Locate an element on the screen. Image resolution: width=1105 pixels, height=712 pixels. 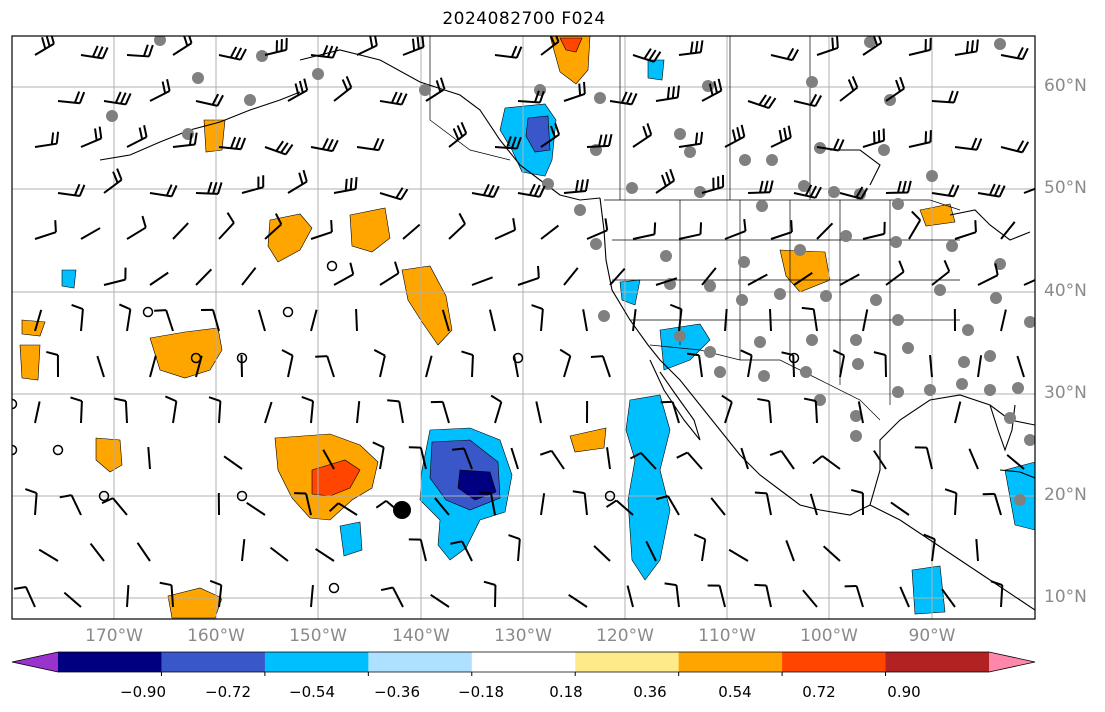
colorbar-tick-label: 0.18 is located at coordinates (566, 692).